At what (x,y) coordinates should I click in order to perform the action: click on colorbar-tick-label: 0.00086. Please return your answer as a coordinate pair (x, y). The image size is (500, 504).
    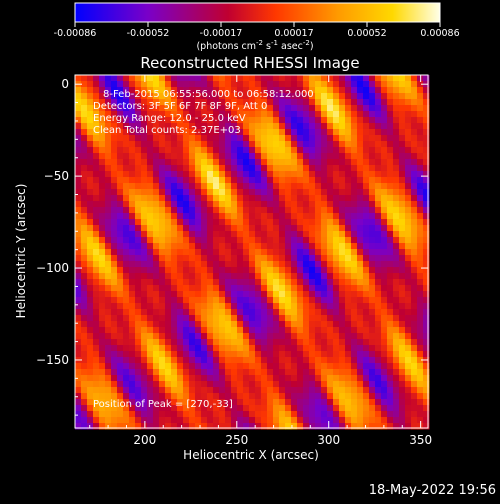
    Looking at the image, I should click on (439, 33).